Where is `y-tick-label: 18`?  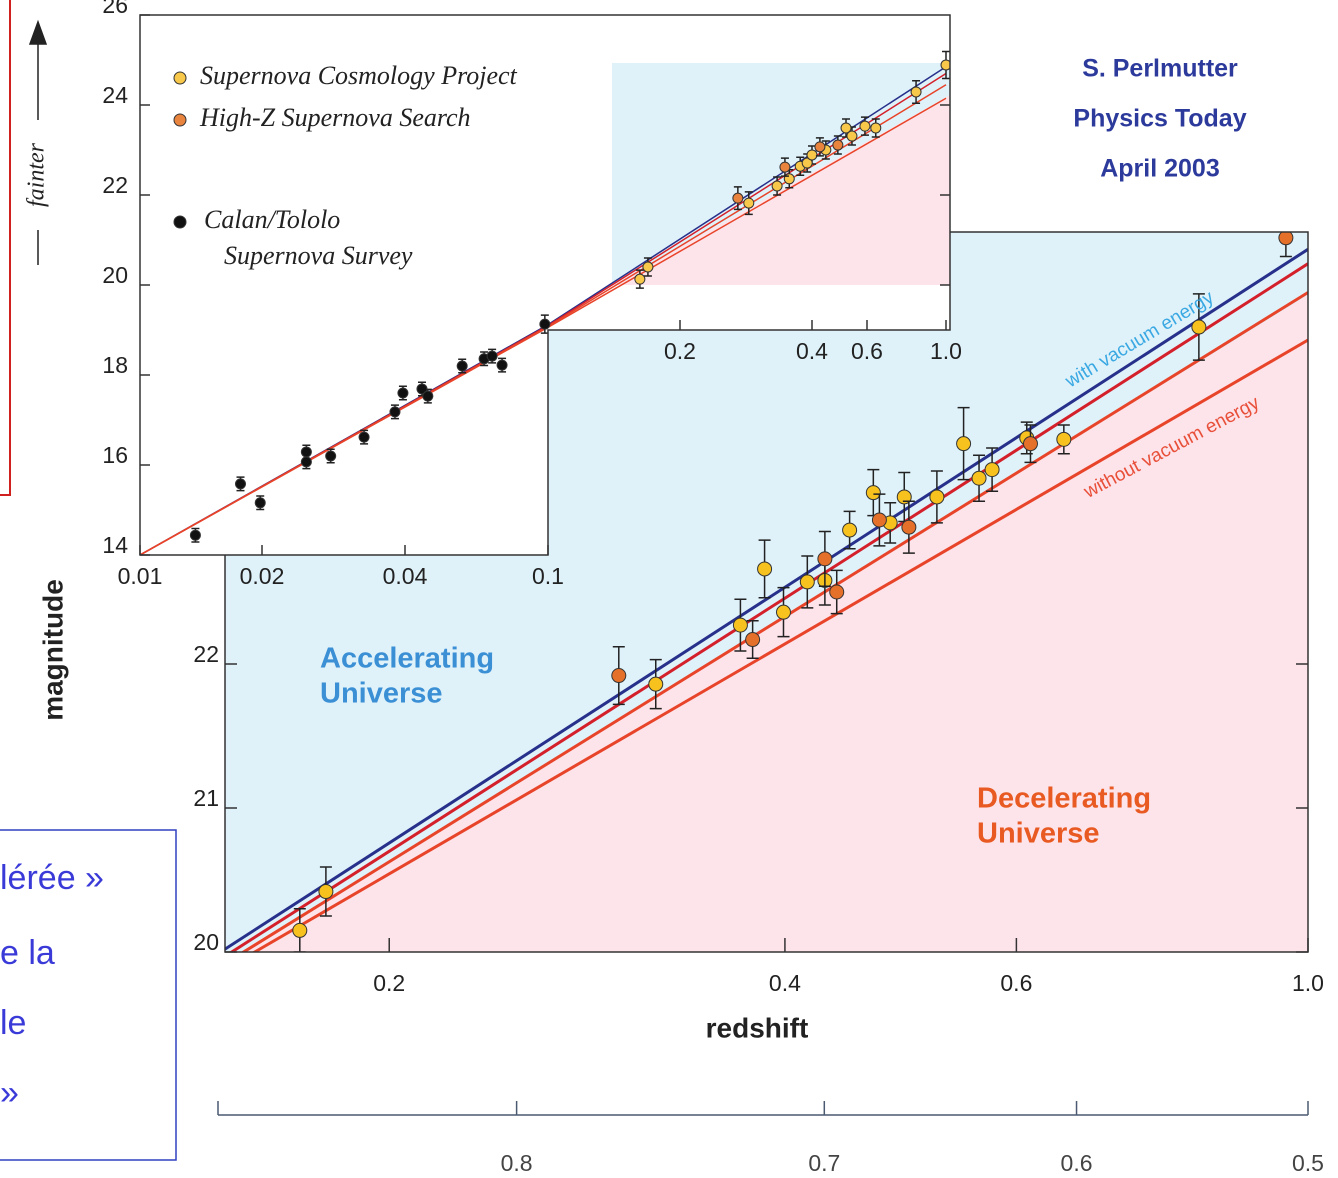 y-tick-label: 18 is located at coordinates (115, 365).